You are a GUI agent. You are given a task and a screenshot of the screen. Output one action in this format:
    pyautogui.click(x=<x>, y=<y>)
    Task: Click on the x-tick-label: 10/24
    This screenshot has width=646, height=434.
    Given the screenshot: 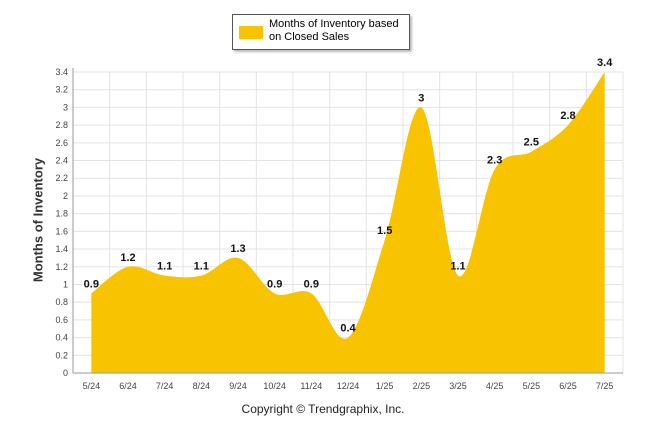 What is the action you would take?
    pyautogui.click(x=274, y=386)
    